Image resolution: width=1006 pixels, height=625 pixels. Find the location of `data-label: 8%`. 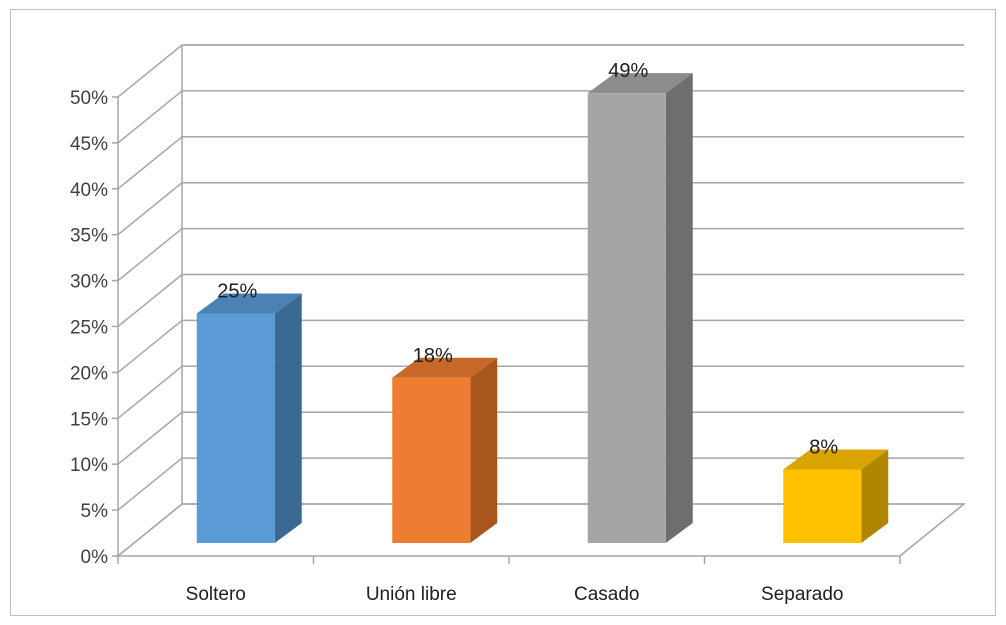

data-label: 8% is located at coordinates (823, 448).